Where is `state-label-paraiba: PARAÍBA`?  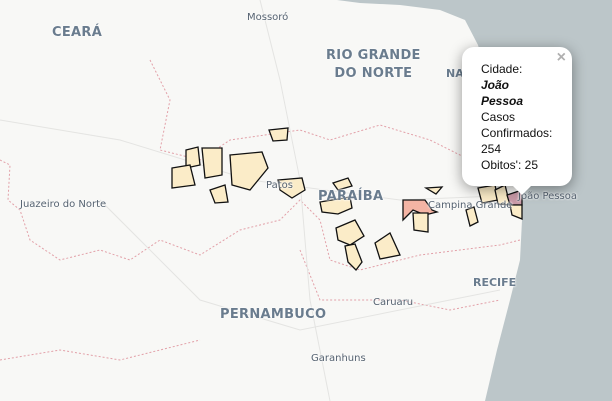 state-label-paraiba: PARAÍBA is located at coordinates (351, 196).